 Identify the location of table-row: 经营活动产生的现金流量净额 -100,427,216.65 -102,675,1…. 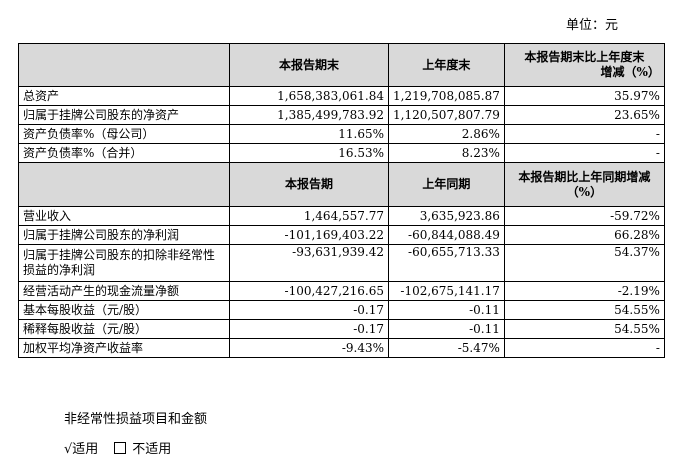
(341, 291).